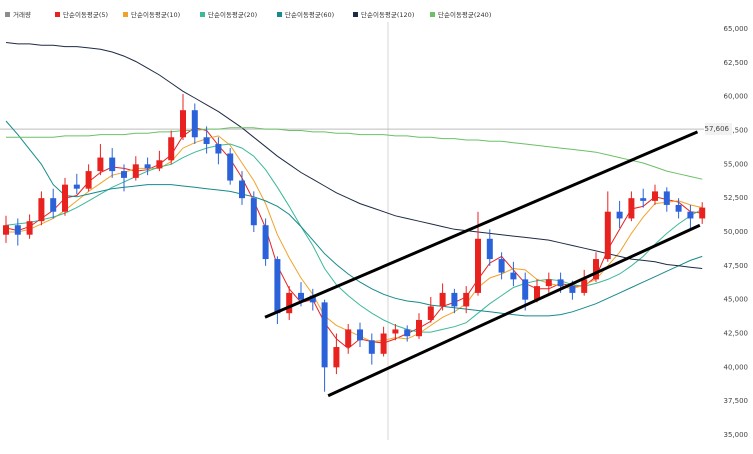  What do you see at coordinates (309, 14) in the screenshot?
I see `legend-label: 단순이동평균(60)` at bounding box center [309, 14].